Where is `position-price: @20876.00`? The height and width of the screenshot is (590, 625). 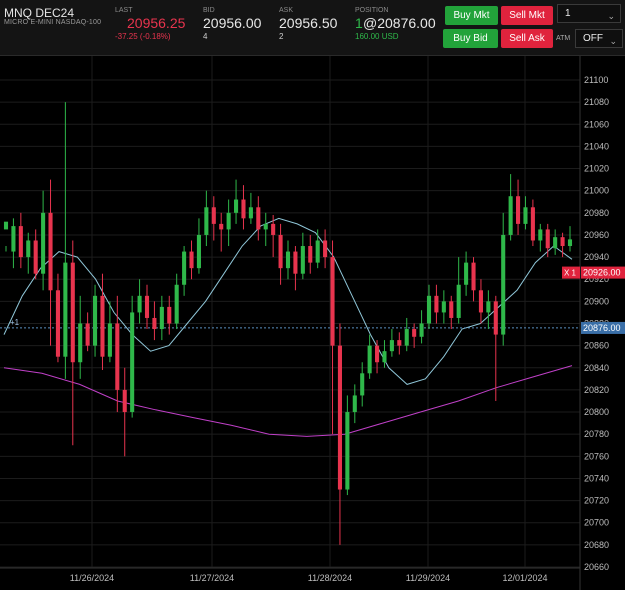
position-price: @20876.00 is located at coordinates (399, 23).